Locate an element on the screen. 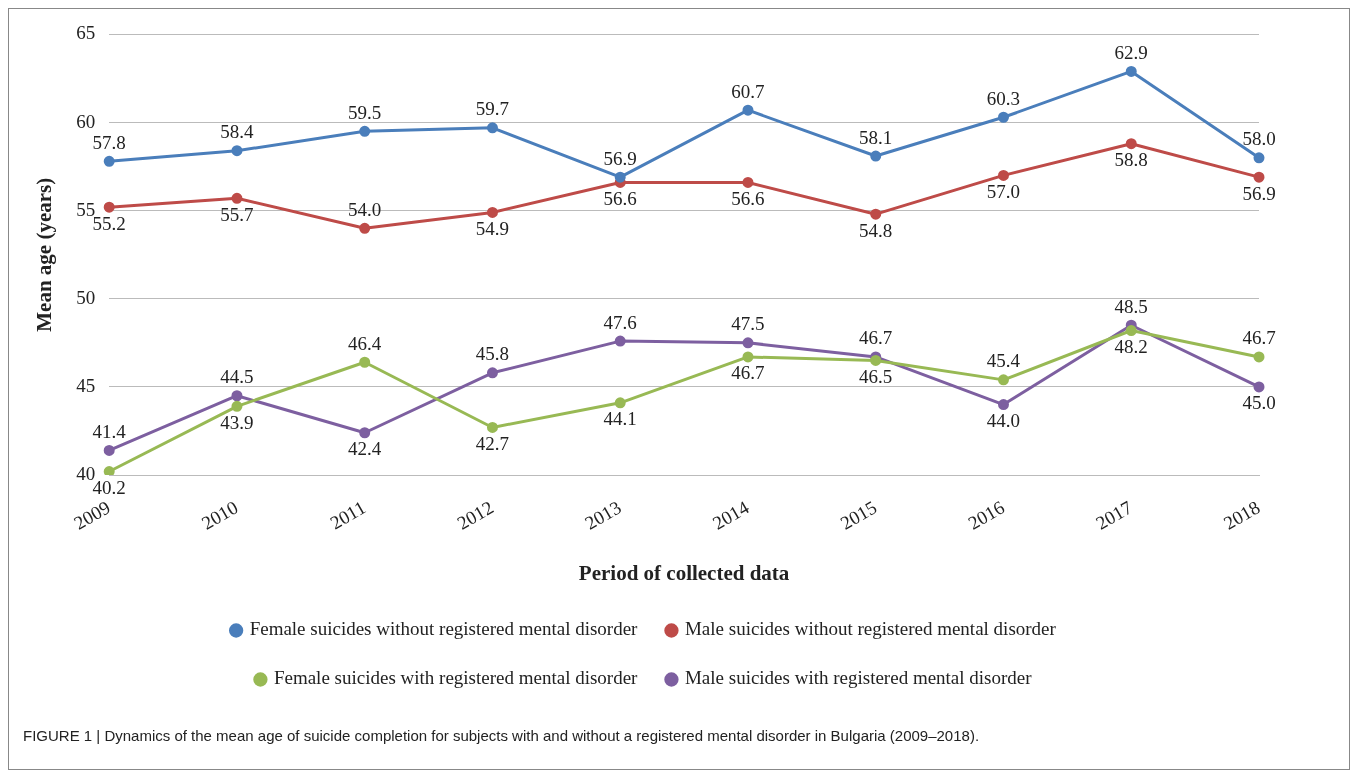 The image size is (1358, 781). y-tick-label: 45 is located at coordinates (86, 385).